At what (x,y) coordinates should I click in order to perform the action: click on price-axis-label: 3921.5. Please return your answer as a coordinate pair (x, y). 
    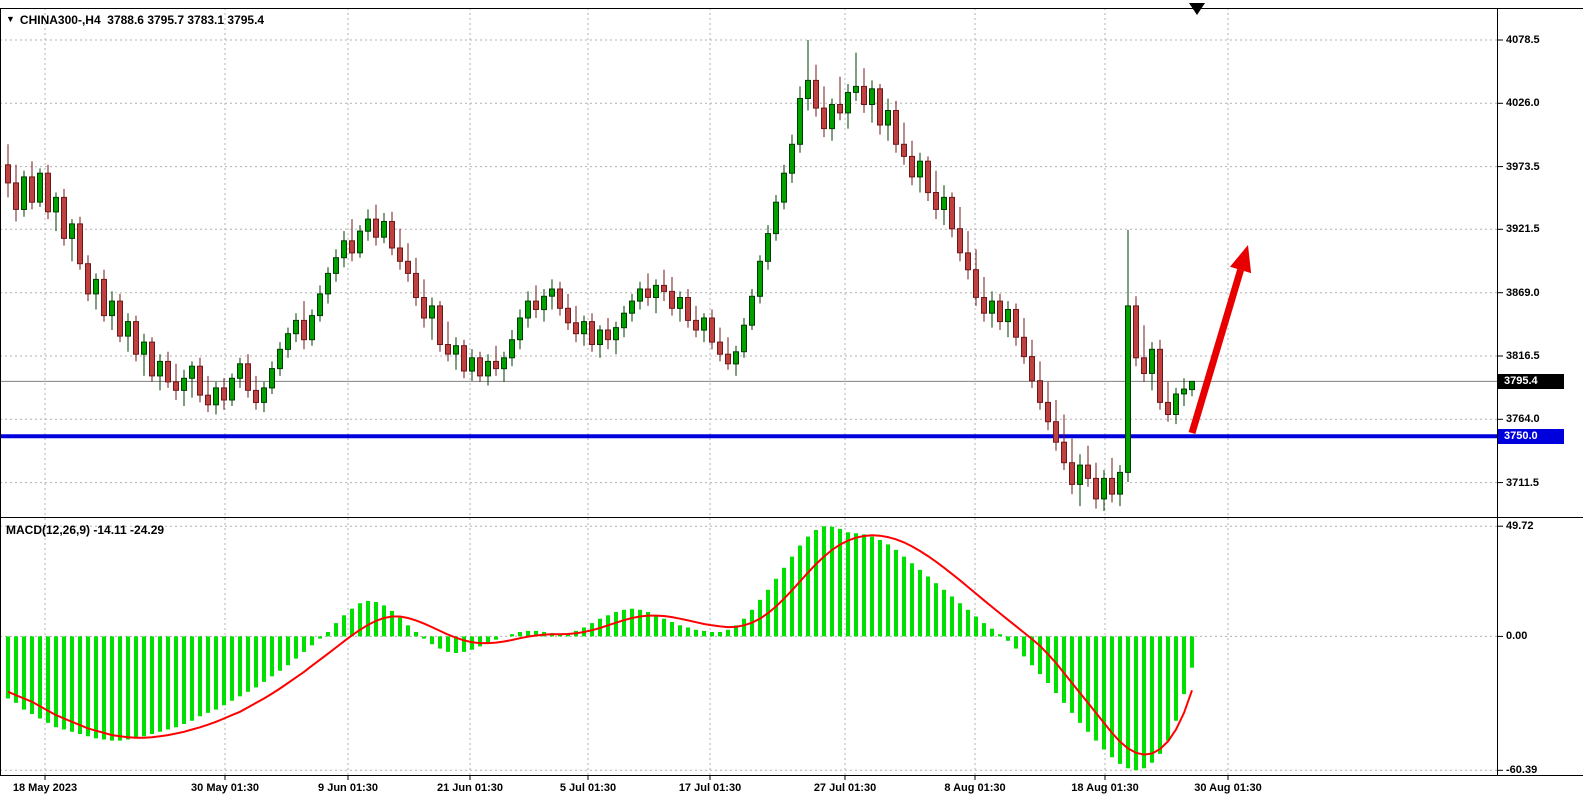
    Looking at the image, I should click on (1523, 229).